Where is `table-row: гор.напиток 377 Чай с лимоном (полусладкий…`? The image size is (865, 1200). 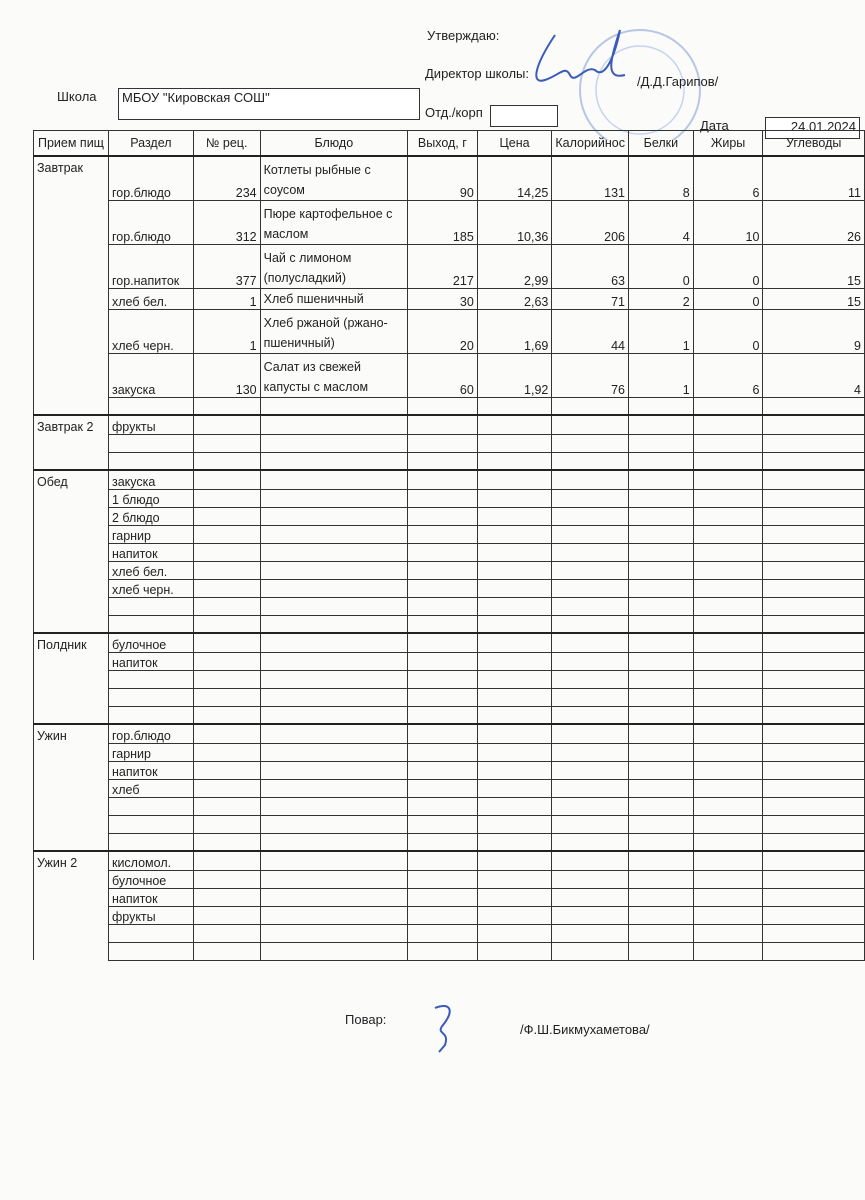 table-row: гор.напиток 377 Чай с лимоном (полусладкий… is located at coordinates (449, 266).